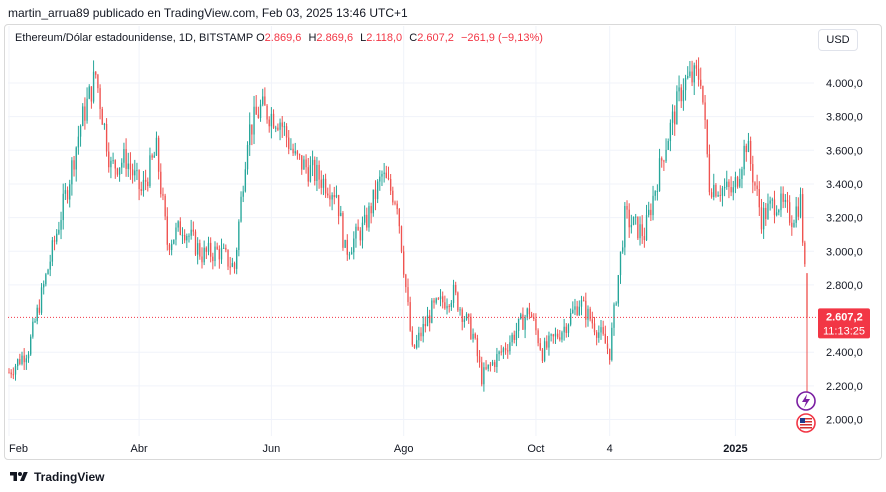  What do you see at coordinates (844, 151) in the screenshot?
I see `y-tick-label: 3.600,0` at bounding box center [844, 151].